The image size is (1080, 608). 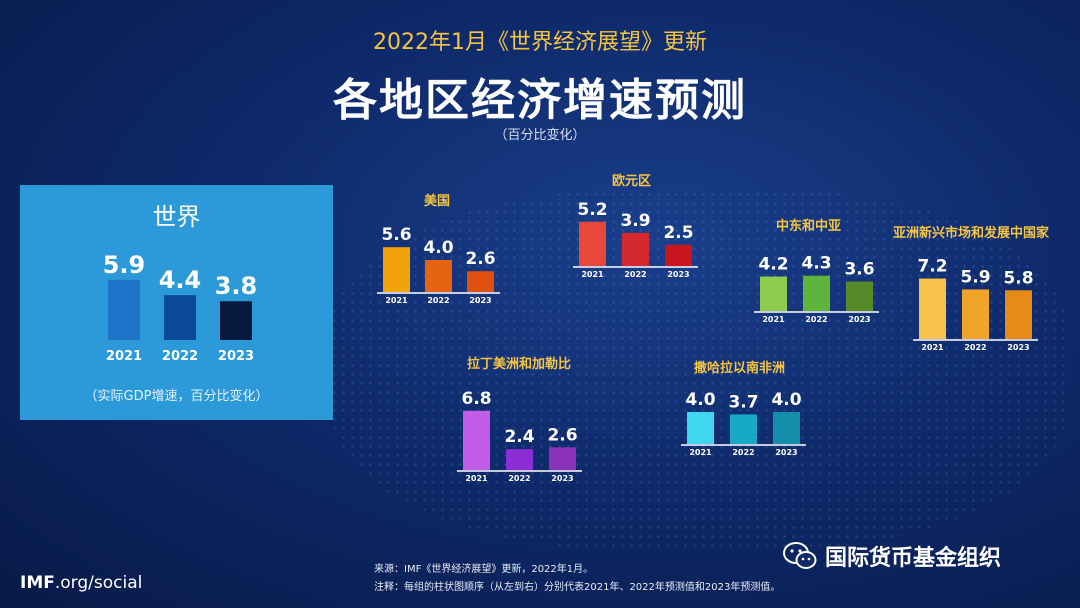 What do you see at coordinates (236, 286) in the screenshot?
I see `value-label-world-2023: 3.8` at bounding box center [236, 286].